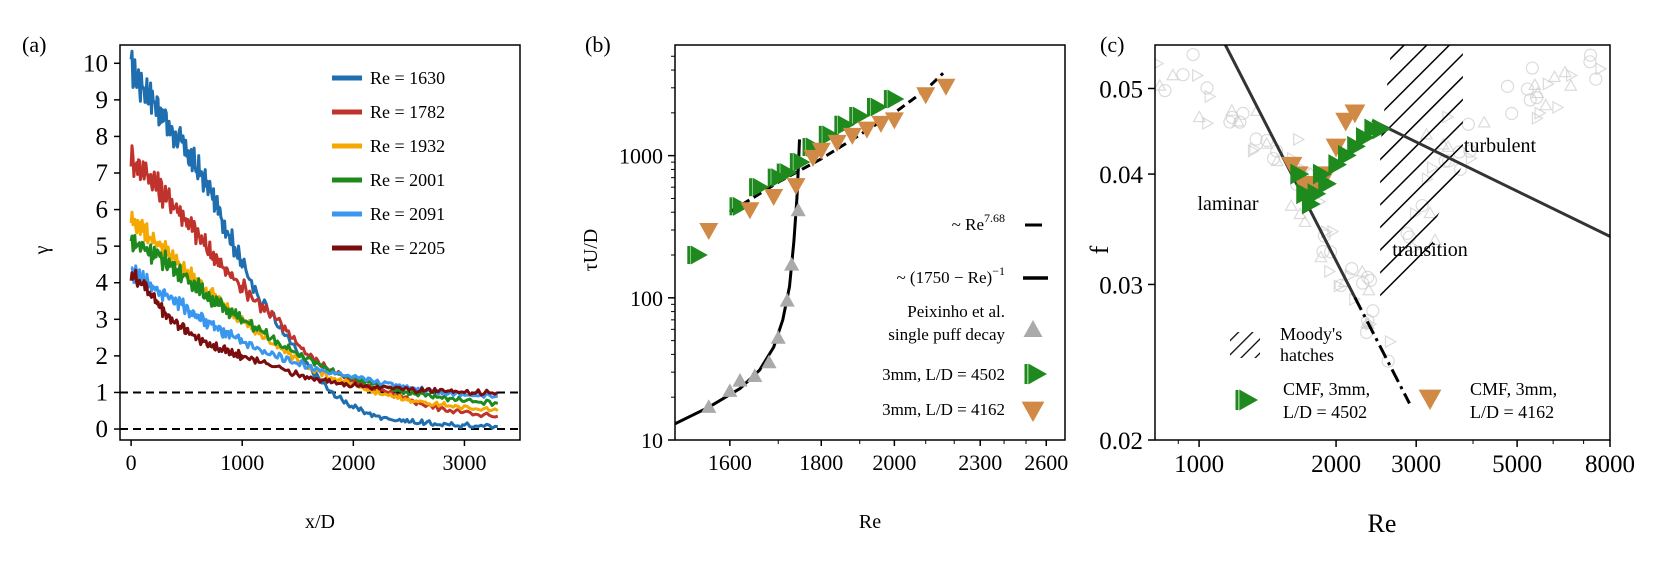 This screenshot has height=564, width=1660. Describe the element at coordinates (950, 275) in the screenshot. I see `legend-fit-label-1: ~ (1750 − Re)−1` at that location.